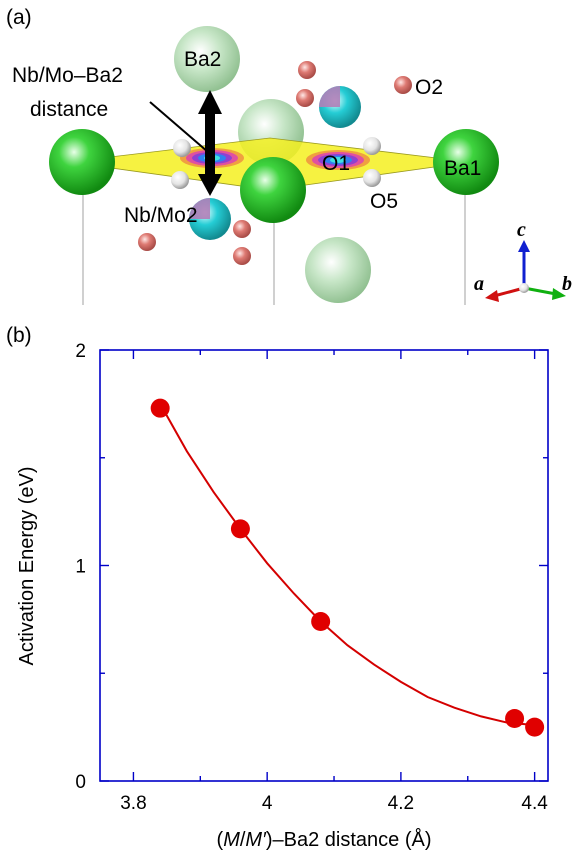  Describe the element at coordinates (243, 840) in the screenshot. I see `x-axis-label-slash: /` at that location.